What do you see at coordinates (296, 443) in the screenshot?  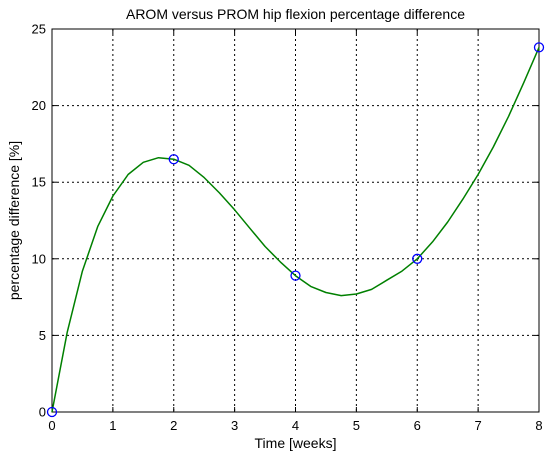 I see `x-axis-label: Time [weeks]` at bounding box center [296, 443].